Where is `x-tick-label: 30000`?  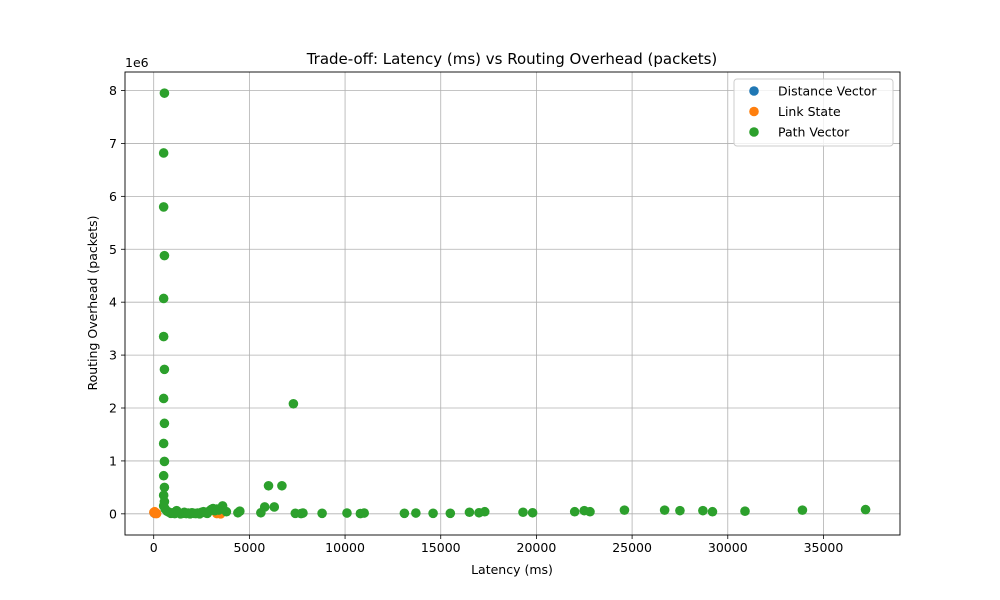 x-tick-label: 30000 is located at coordinates (728, 547).